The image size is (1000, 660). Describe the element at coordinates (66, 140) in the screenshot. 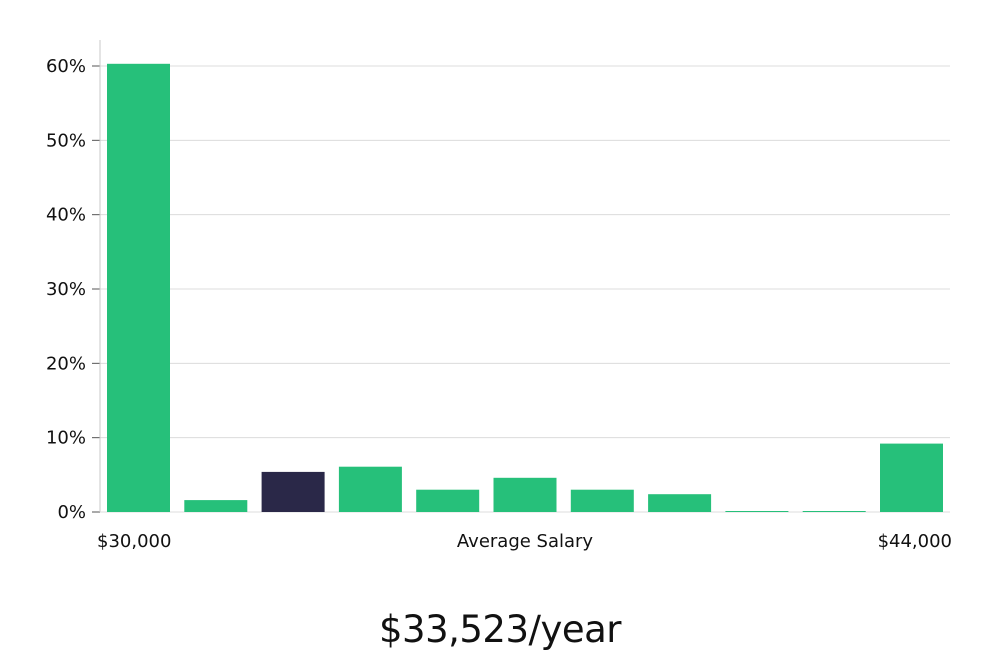

I see `y-tick-label-50: 50%` at that location.